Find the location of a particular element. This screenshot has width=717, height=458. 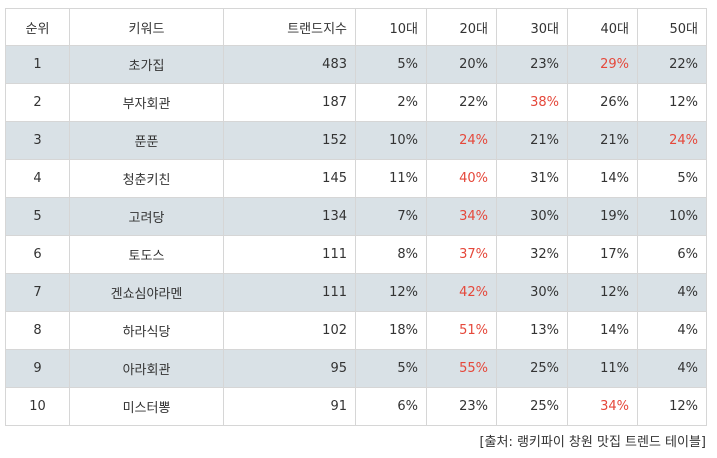

trend-index-cell: 102 is located at coordinates (289, 330).